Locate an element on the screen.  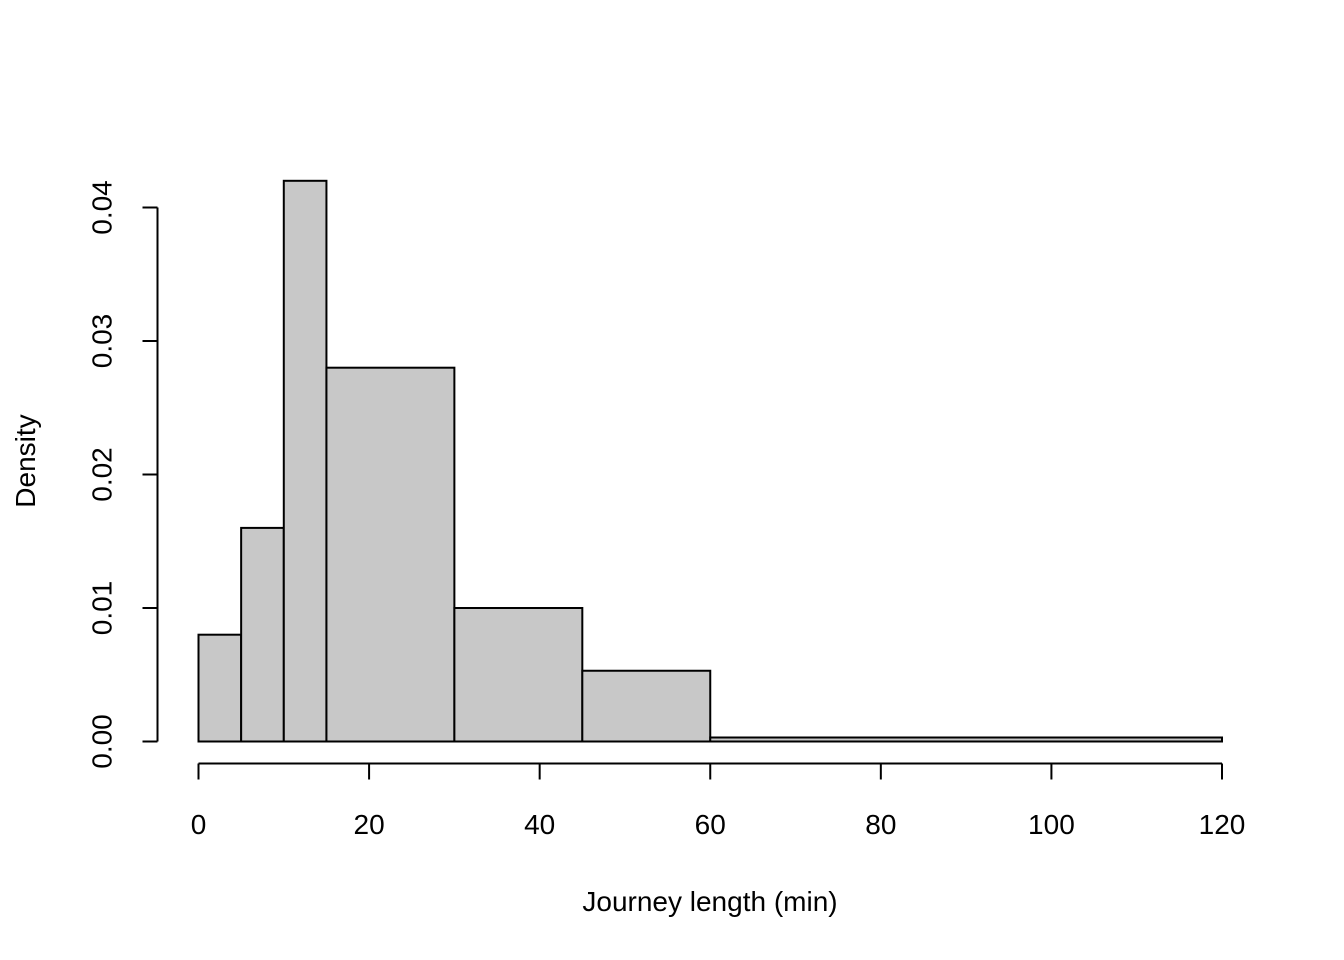
y-tick-label: 0.00 is located at coordinates (102, 741).